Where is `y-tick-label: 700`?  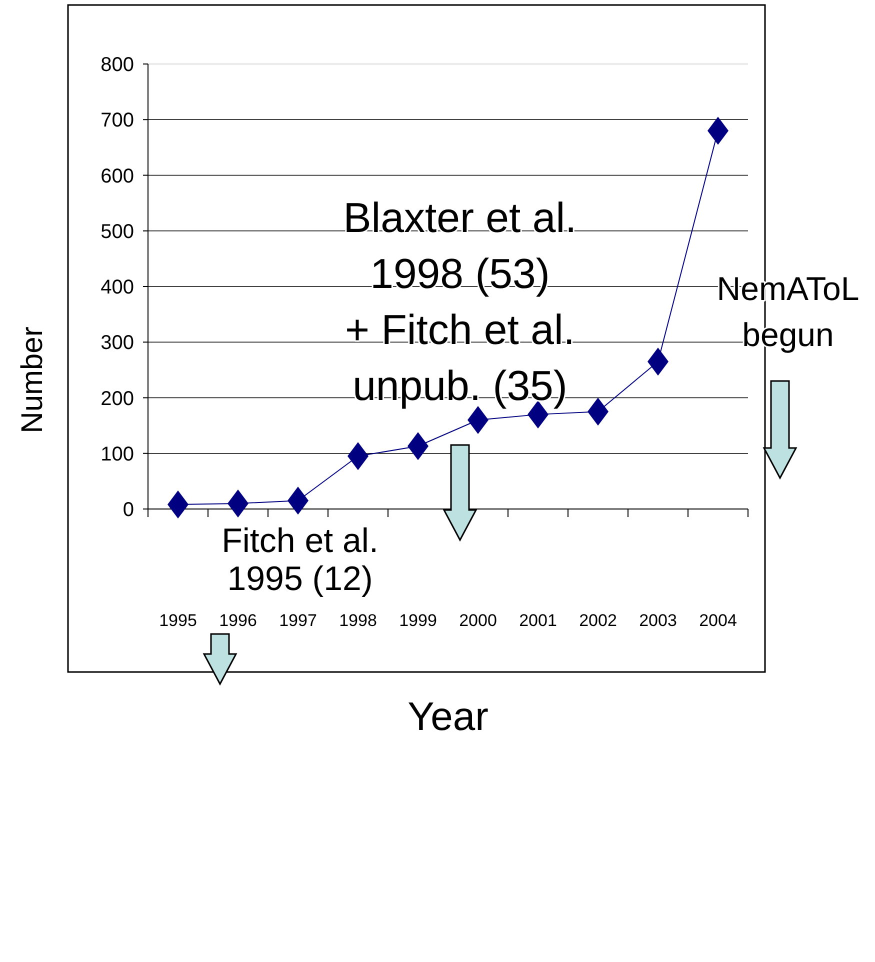 y-tick-label: 700 is located at coordinates (117, 121).